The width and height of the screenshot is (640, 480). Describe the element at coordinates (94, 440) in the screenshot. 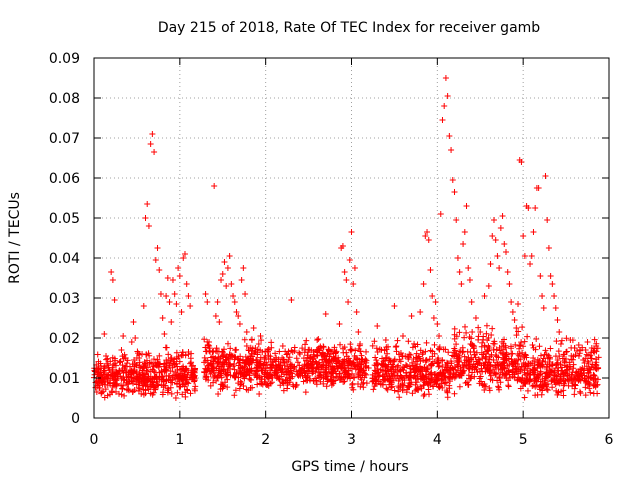

I see `x-tick-label: 0` at that location.